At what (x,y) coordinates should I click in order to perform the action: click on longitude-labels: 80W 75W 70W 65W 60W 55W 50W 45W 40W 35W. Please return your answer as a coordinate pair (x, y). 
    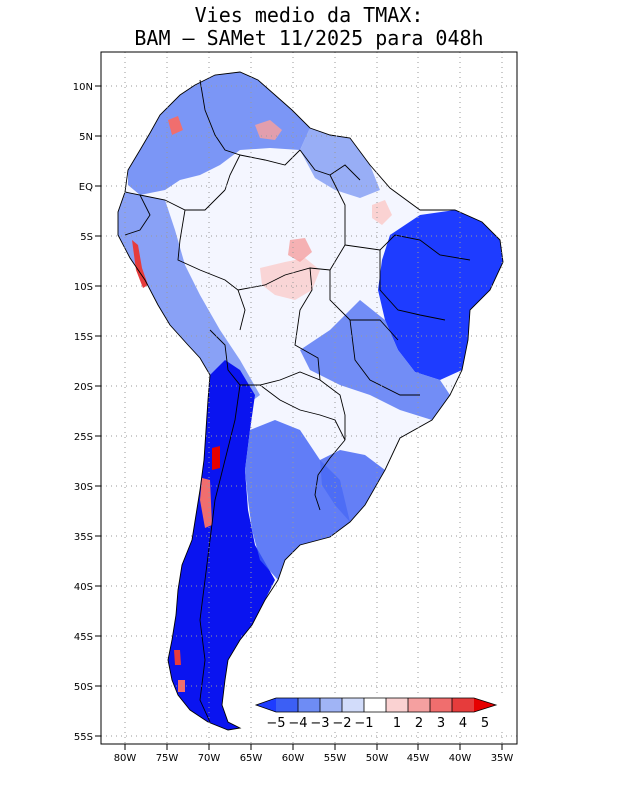
    Looking at the image, I should click on (314, 758).